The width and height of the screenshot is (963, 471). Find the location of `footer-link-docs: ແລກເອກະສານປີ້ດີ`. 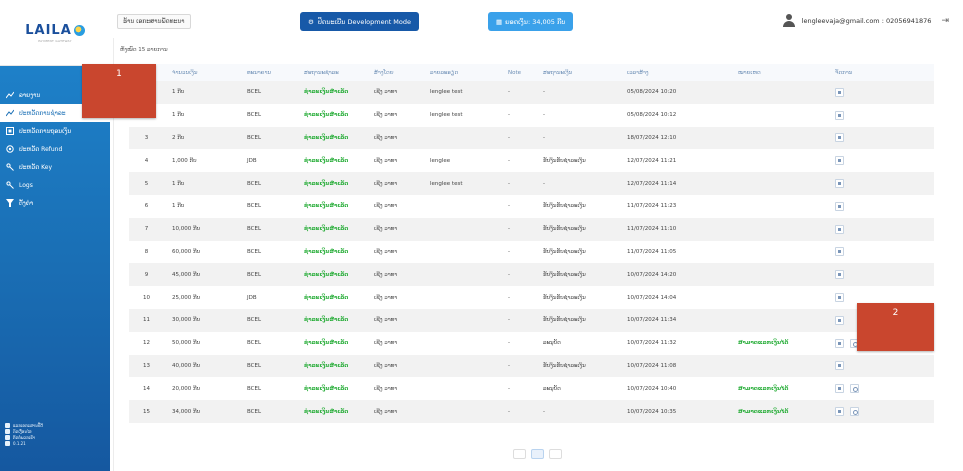

footer-link-docs: ແລກເອກະສານປີ້ດີ is located at coordinates (24, 425).